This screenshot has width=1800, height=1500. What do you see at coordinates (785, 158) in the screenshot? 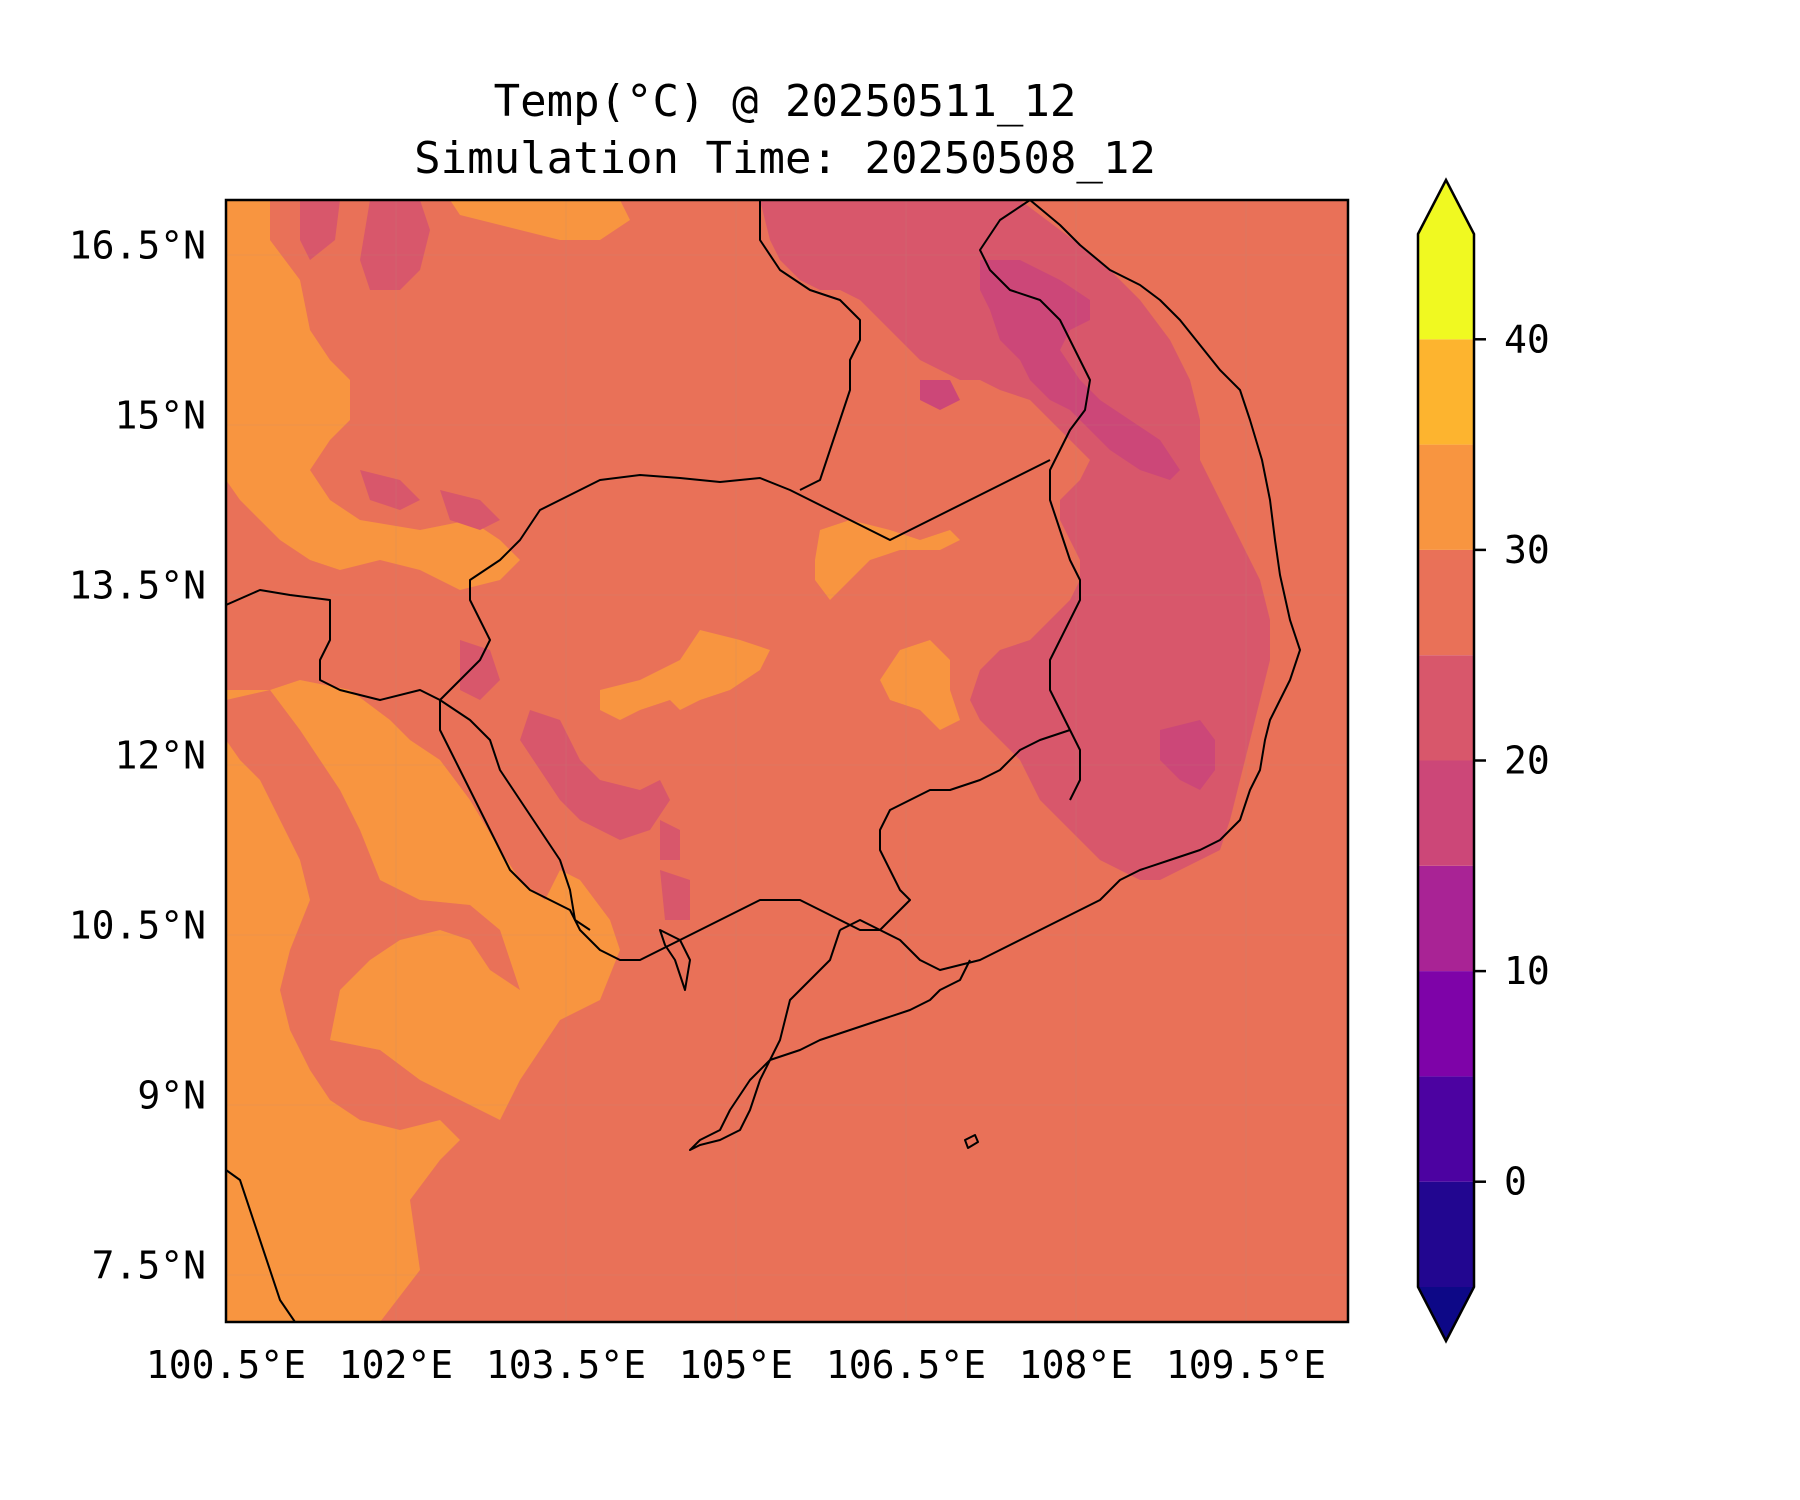
I see `title-line-2: Simulation Time: 20250508_12` at bounding box center [785, 158].